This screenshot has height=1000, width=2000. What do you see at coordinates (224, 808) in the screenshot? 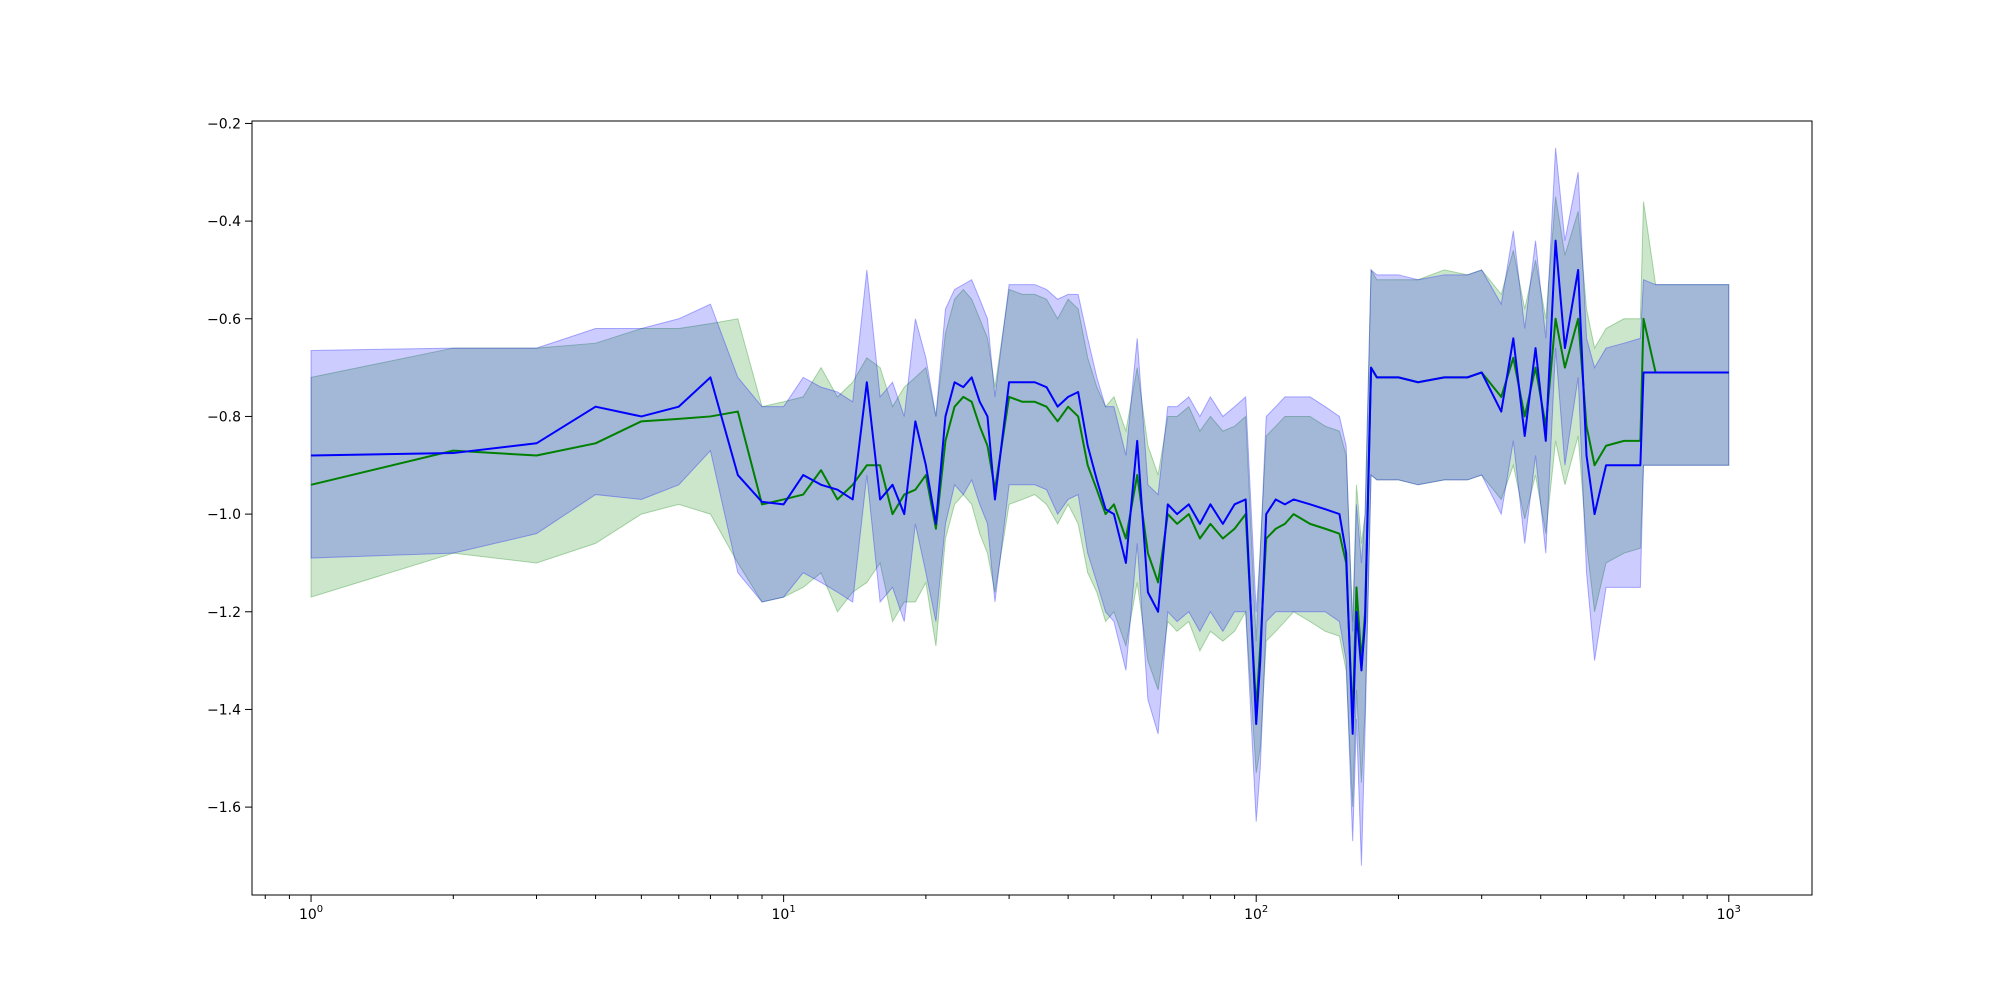
I see `y-tick-label: −1.6` at bounding box center [224, 808].